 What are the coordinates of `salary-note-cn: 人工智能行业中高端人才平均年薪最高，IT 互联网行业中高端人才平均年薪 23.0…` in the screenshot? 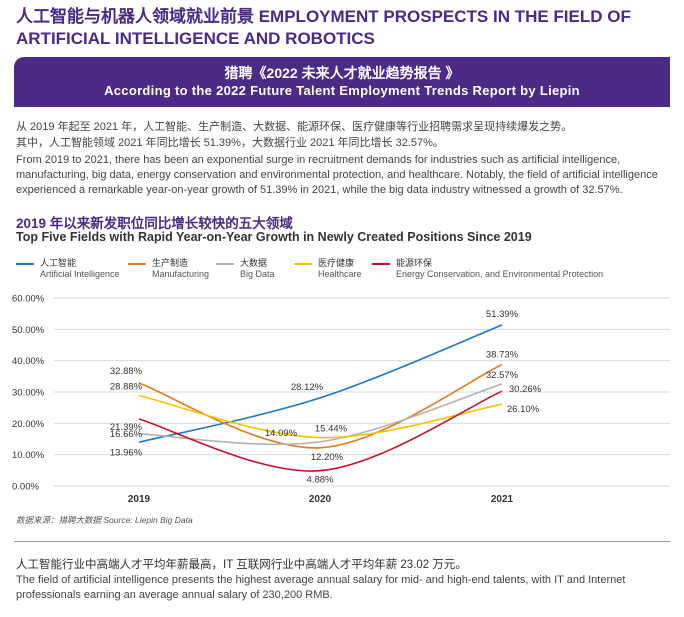 It's located at (241, 565).